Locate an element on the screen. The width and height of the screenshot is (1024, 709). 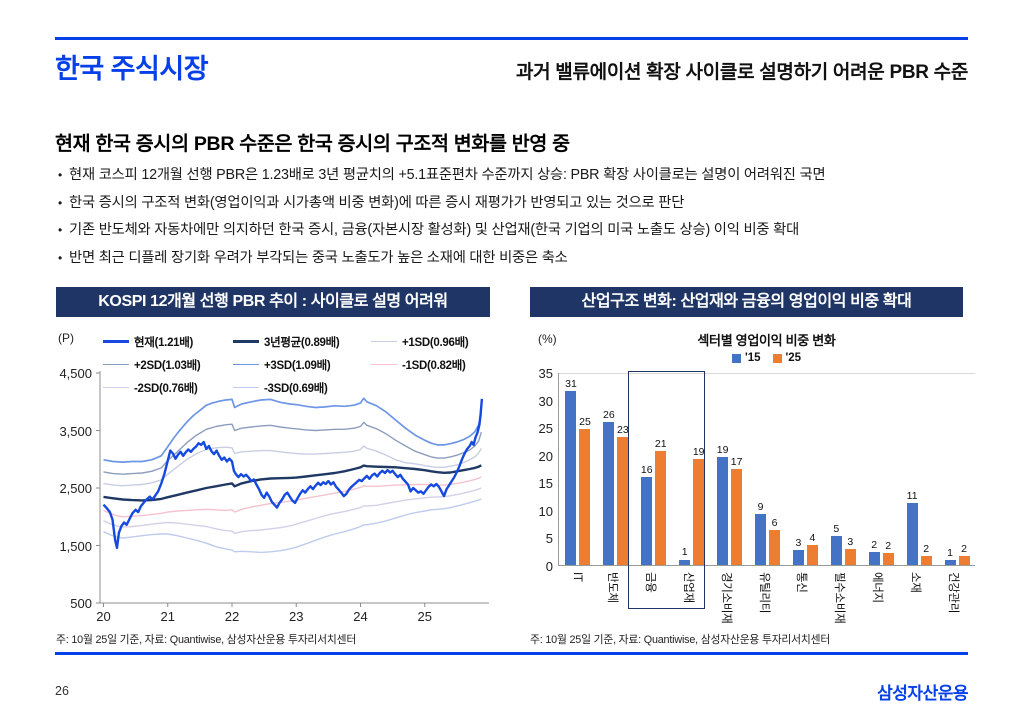
category-label-IT: IT is located at coordinates (576, 577).